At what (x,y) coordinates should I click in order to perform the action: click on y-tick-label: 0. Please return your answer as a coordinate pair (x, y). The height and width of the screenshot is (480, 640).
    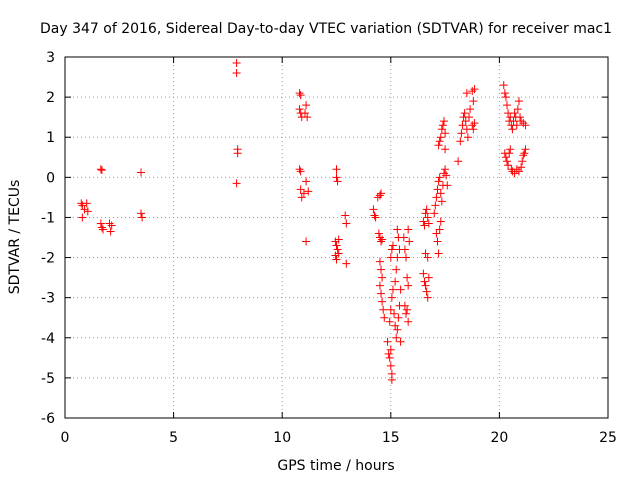
    Looking at the image, I should click on (50, 178).